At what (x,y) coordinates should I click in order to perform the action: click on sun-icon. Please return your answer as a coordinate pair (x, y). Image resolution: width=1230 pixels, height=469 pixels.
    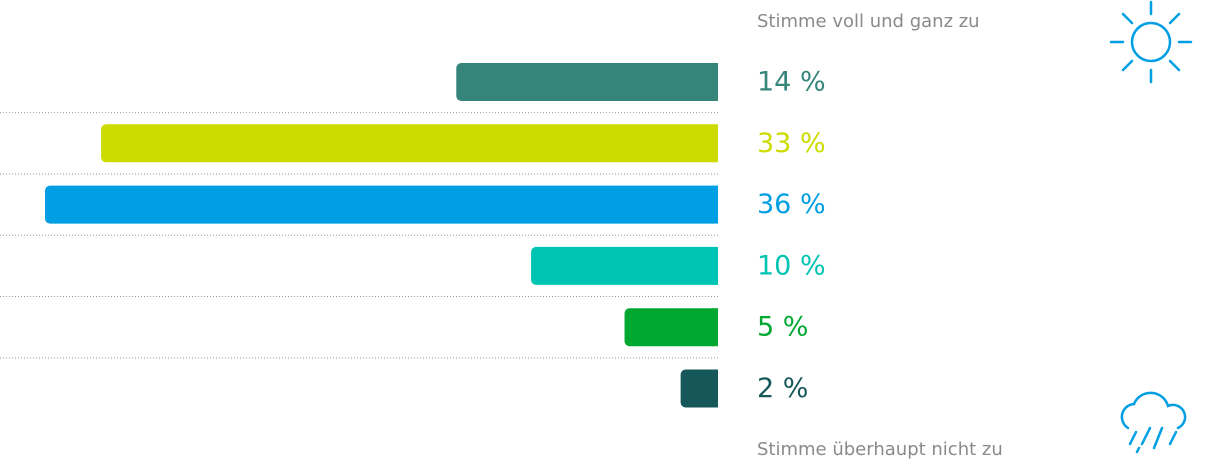
    Looking at the image, I should click on (1151, 42).